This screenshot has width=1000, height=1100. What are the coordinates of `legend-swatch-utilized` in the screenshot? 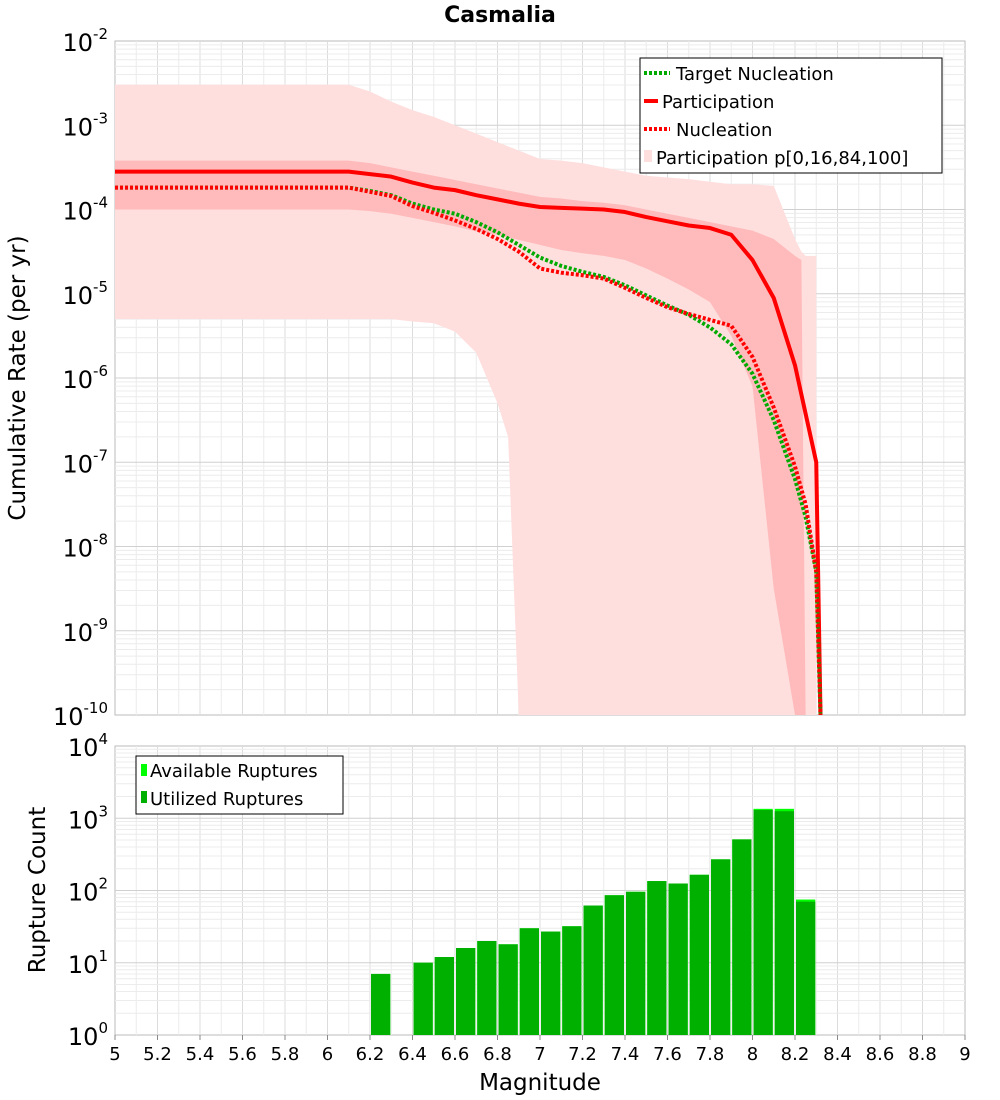 It's located at (144, 797).